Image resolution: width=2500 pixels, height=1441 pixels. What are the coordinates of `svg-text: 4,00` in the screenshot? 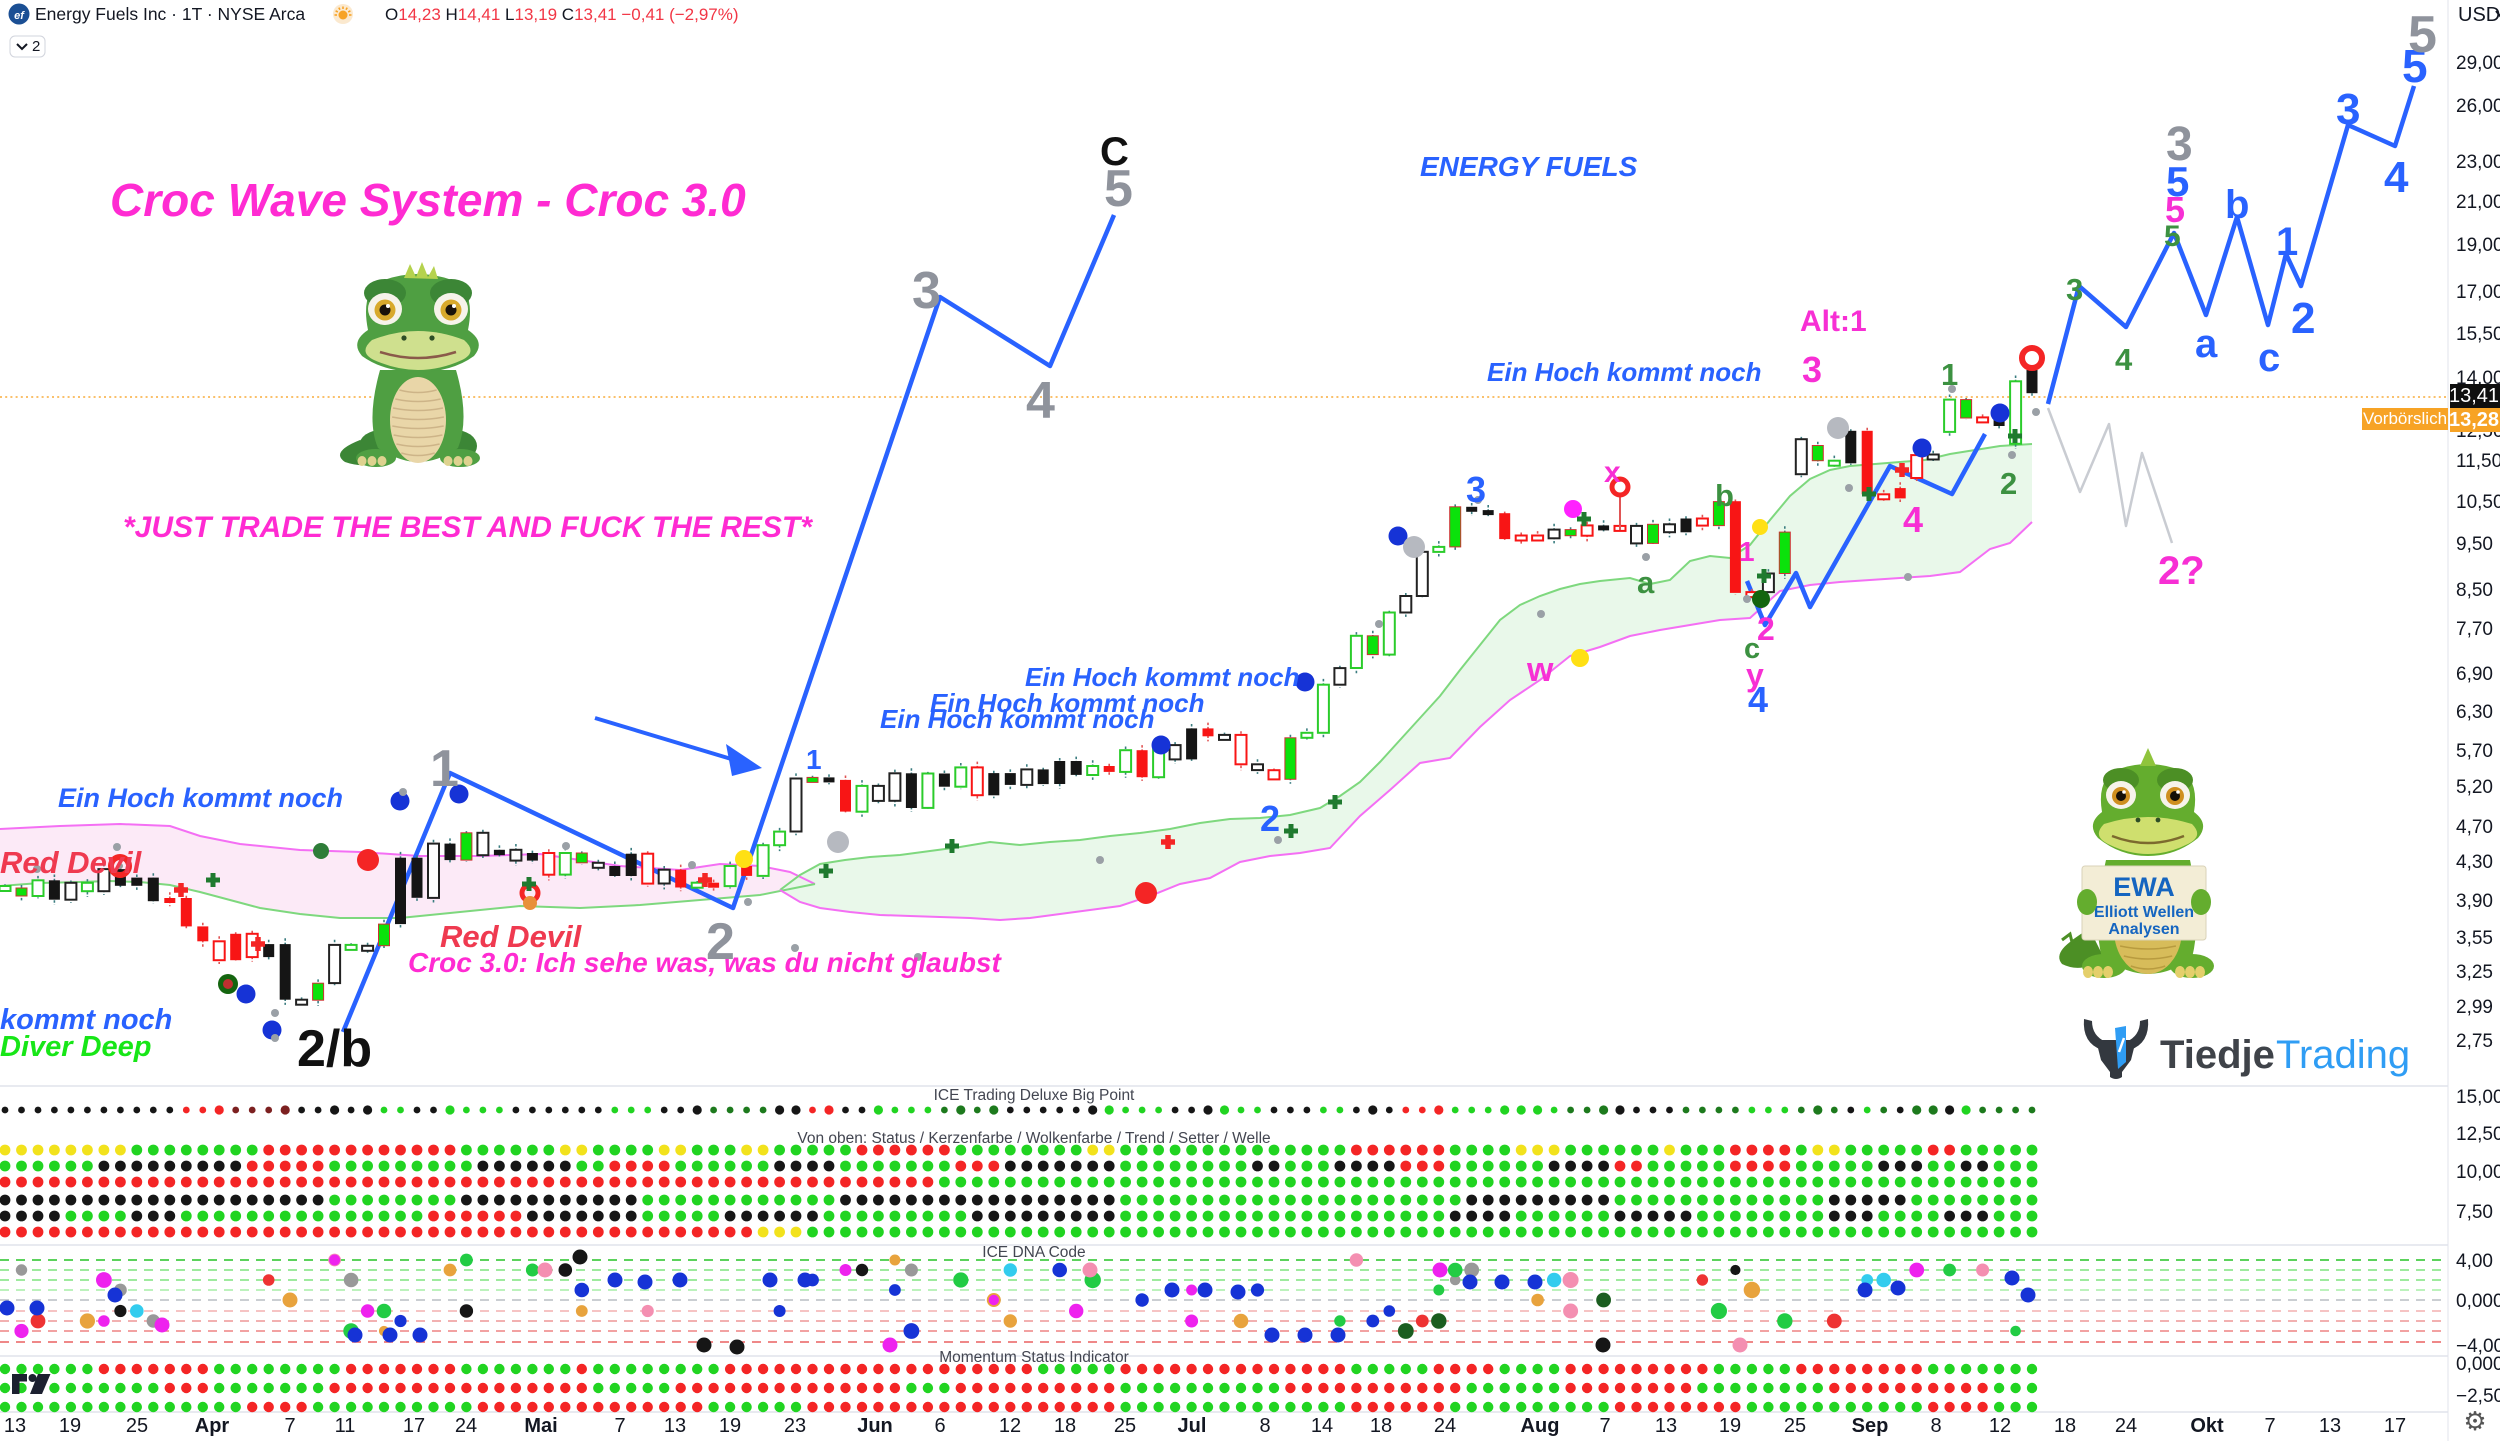 It's located at (2474, 1261).